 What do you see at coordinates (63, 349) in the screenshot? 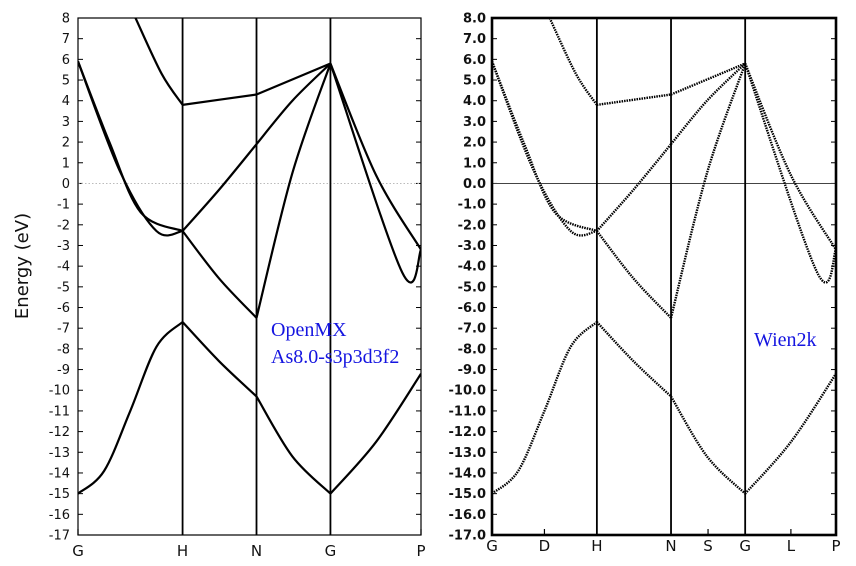
I see `y-tick-label: -8` at bounding box center [63, 349].